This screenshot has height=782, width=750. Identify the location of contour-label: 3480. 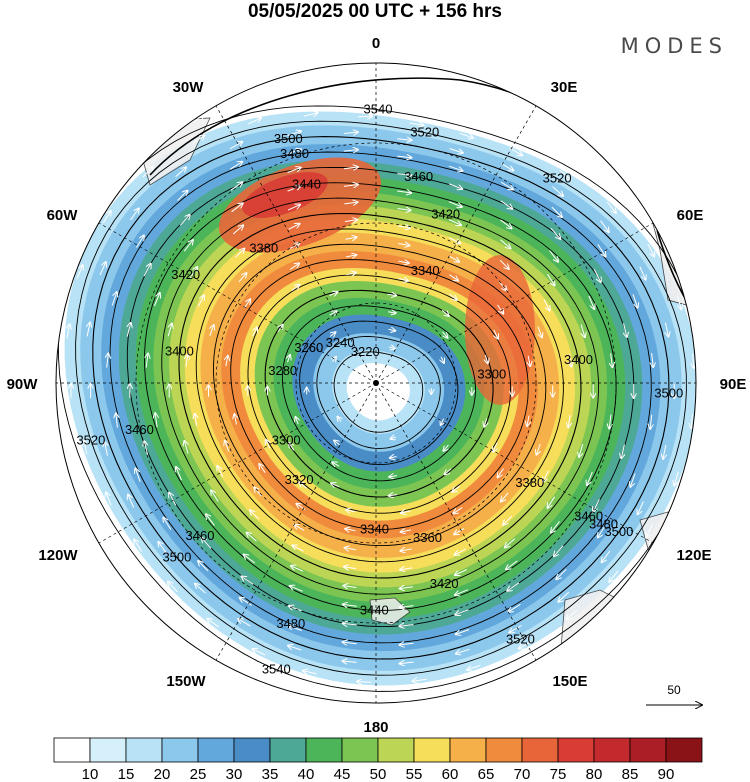
(603, 524).